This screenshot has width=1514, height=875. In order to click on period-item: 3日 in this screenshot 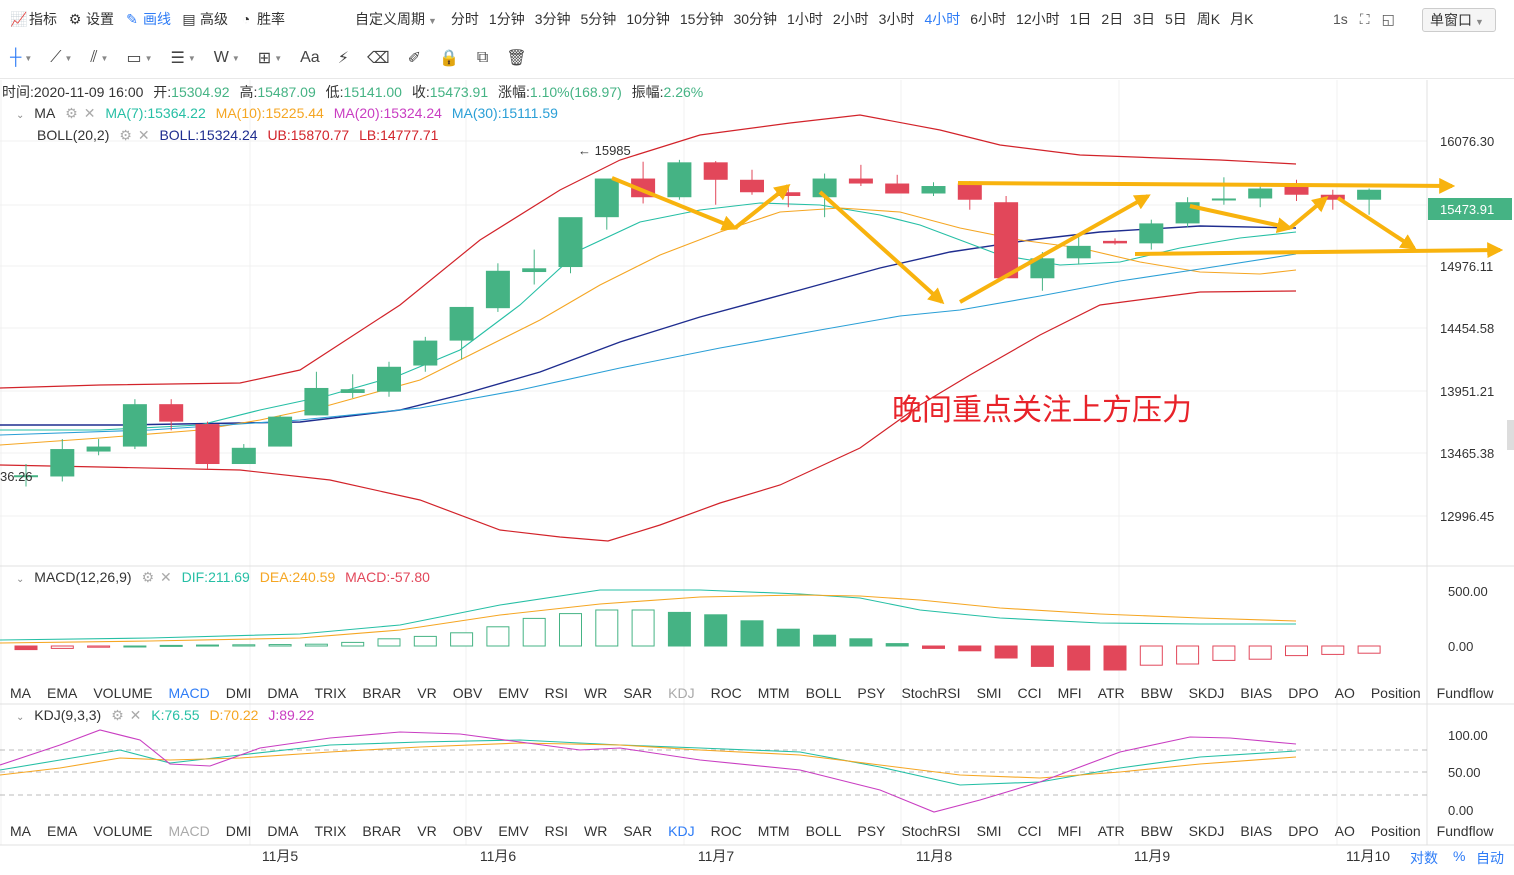, I will do `click(1144, 19)`.